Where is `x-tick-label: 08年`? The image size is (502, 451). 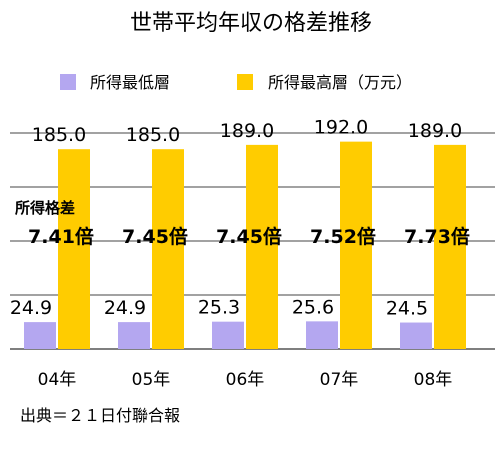
x-tick-label: 08年 is located at coordinates (433, 380).